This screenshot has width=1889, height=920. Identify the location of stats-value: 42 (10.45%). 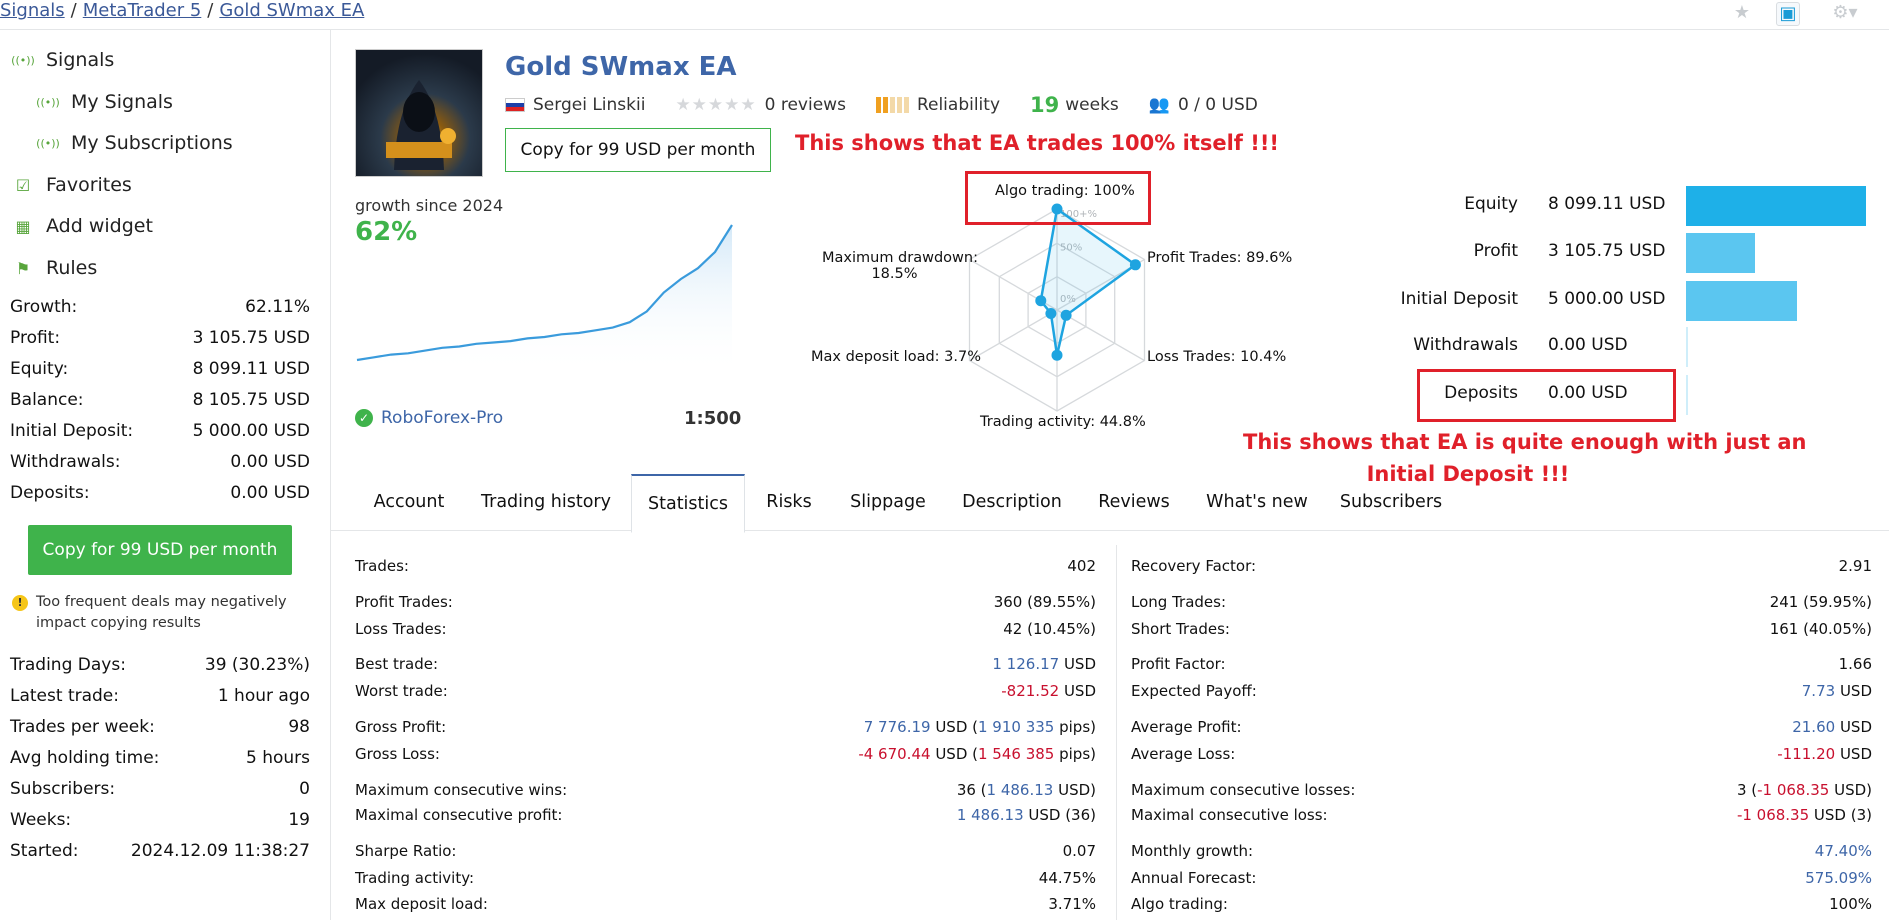
(1049, 629).